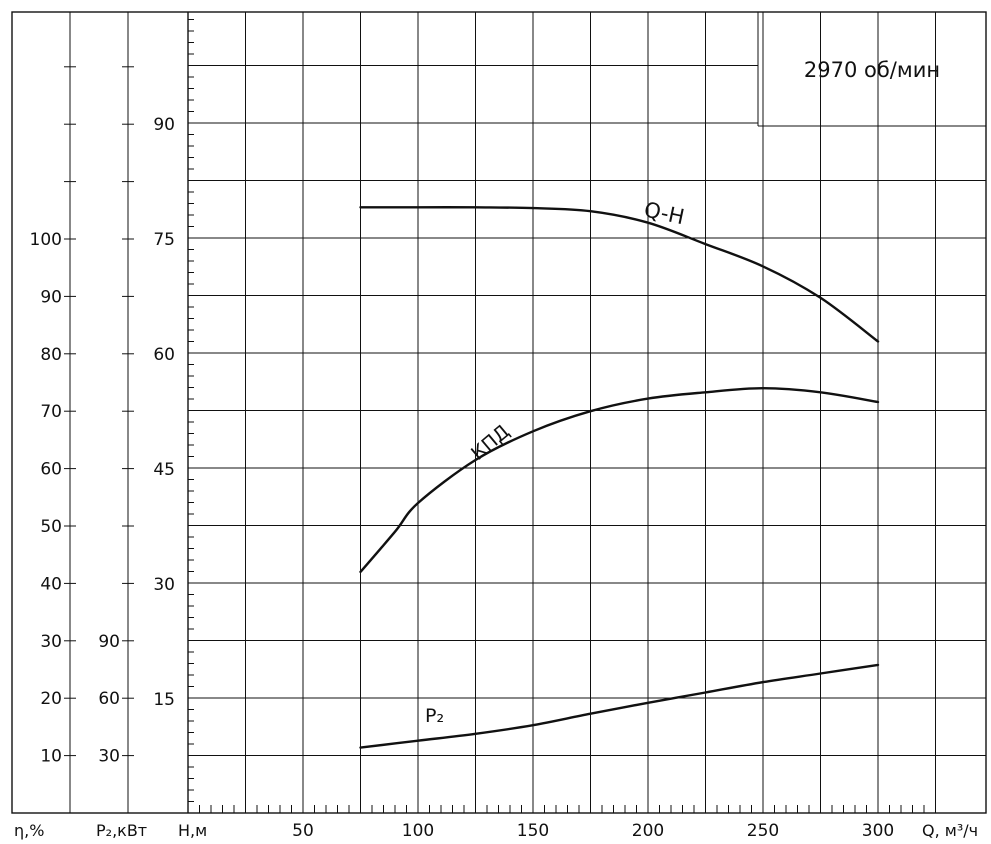 The width and height of the screenshot is (991, 844). Describe the element at coordinates (490, 443) in the screenshot. I see `series-label-kpd: КПД` at that location.